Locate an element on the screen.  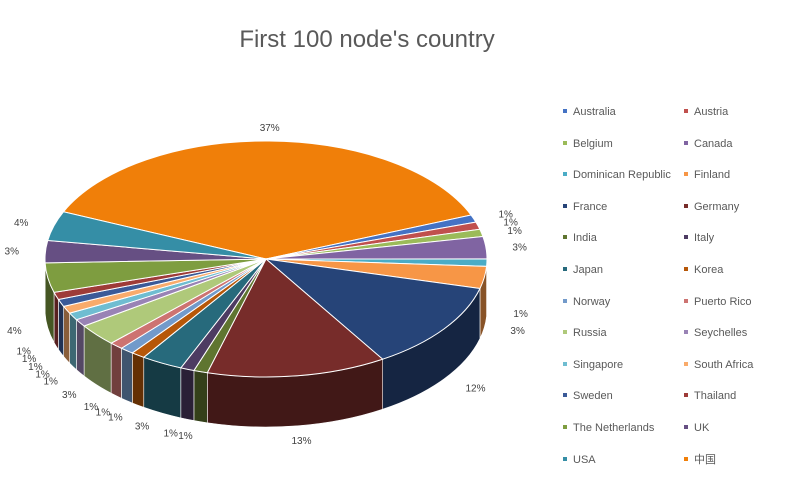
pie-value-label-4: 1% is located at coordinates (520, 314).